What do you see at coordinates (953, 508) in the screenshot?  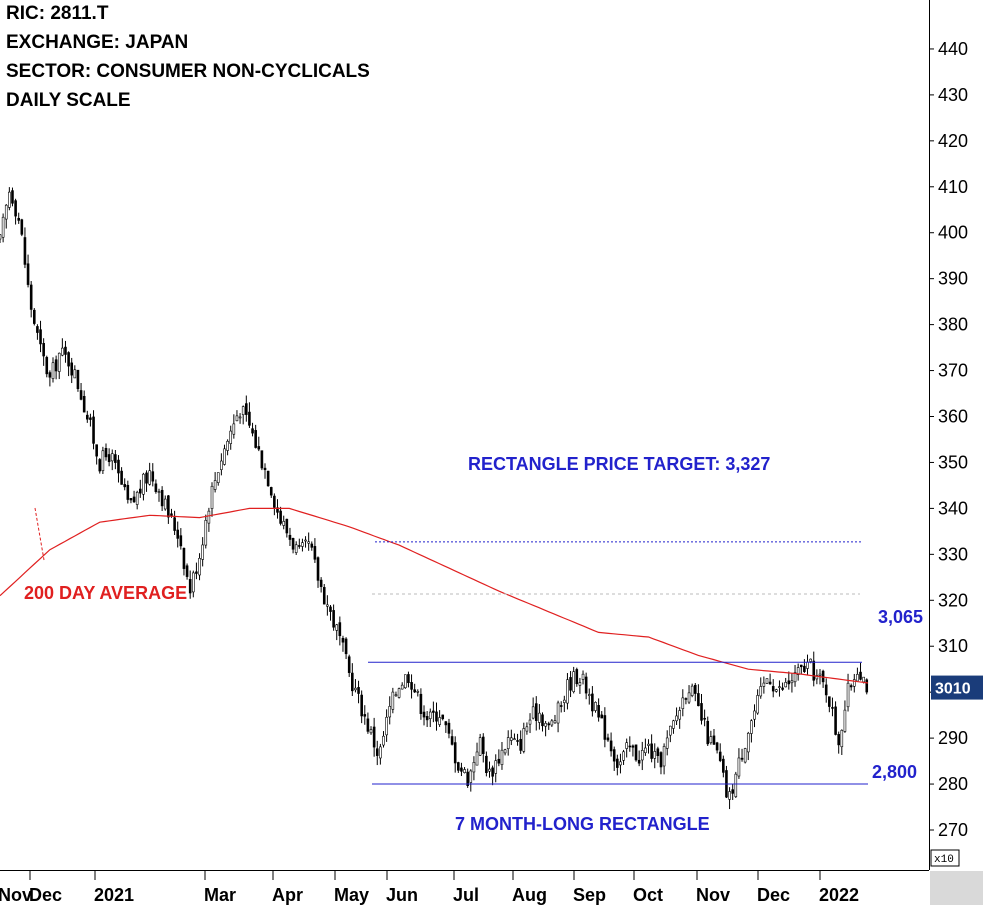 I see `y-tick-label: 340` at bounding box center [953, 508].